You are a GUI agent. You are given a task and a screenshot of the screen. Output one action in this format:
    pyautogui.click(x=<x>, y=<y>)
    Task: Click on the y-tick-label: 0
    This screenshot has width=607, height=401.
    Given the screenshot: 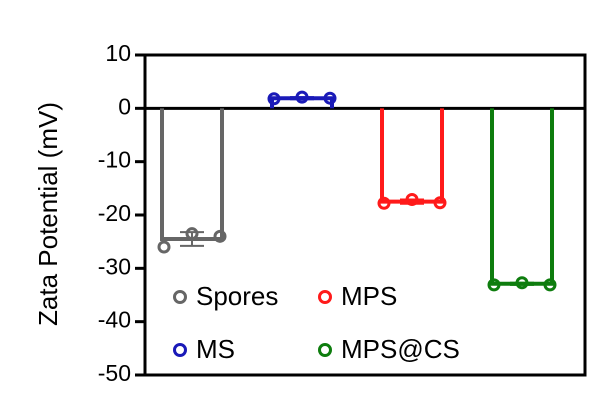 What is the action you would take?
    pyautogui.click(x=124, y=106)
    